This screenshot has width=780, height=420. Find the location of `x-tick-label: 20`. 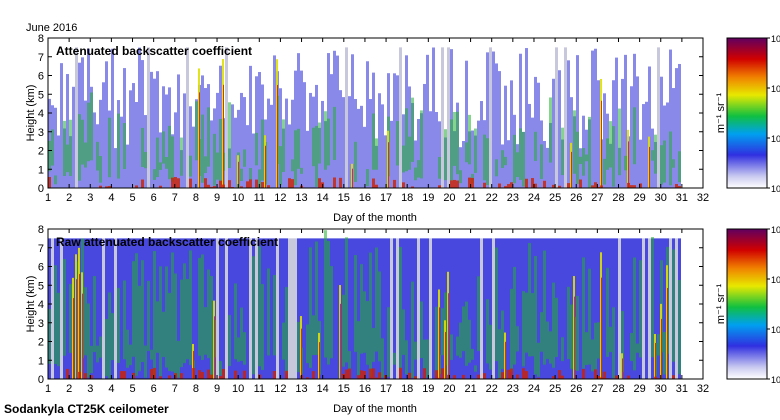

x-tick-label: 20 is located at coordinates (449, 389).